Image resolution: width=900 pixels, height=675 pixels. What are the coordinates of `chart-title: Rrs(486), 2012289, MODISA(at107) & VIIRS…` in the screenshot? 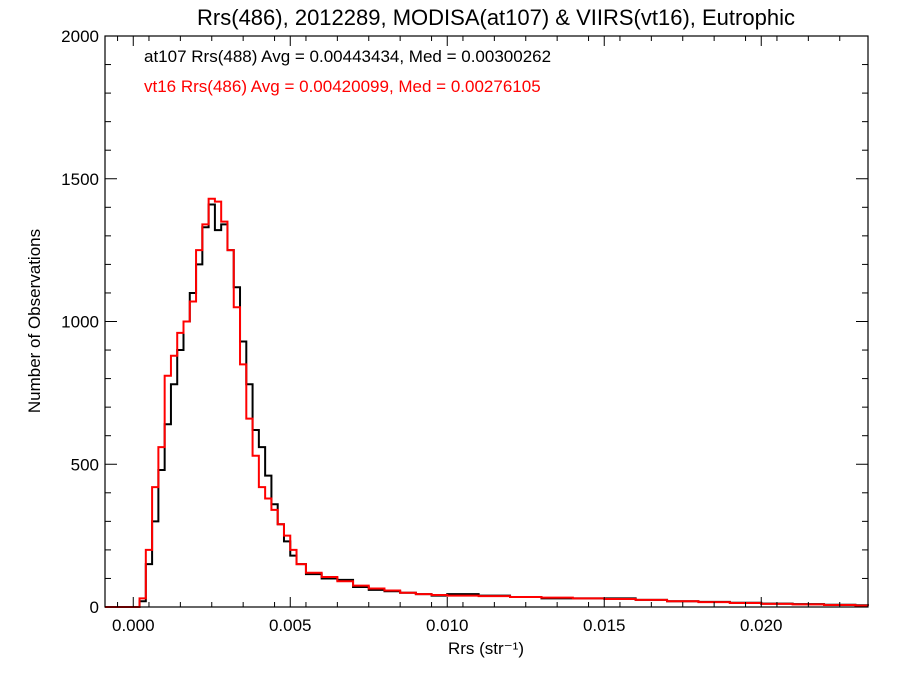 It's located at (496, 17).